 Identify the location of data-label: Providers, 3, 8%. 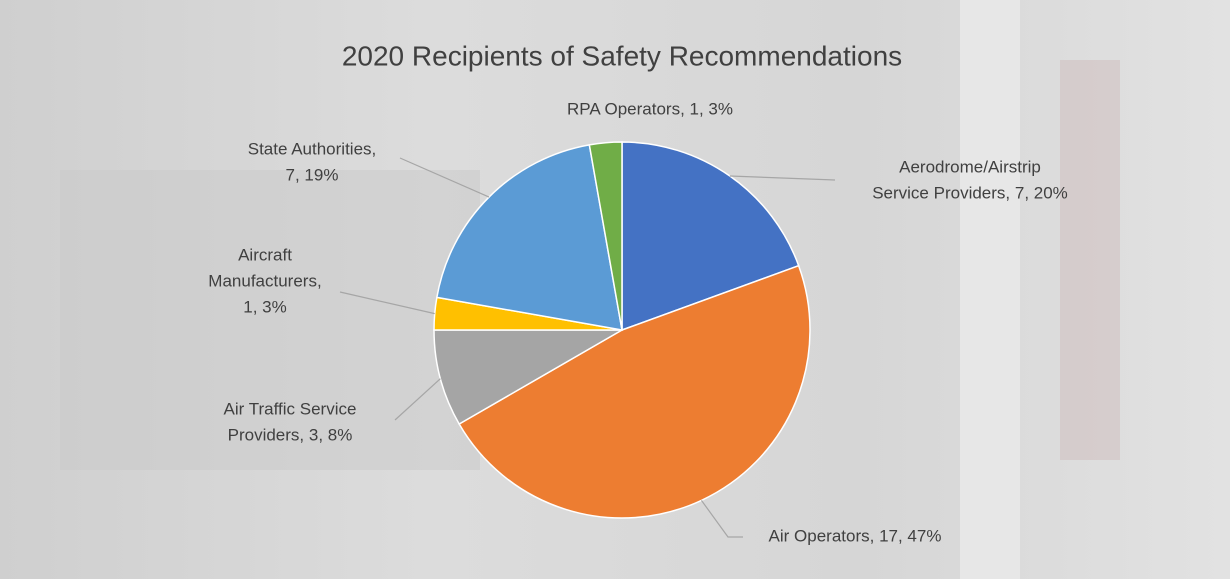
(290, 434).